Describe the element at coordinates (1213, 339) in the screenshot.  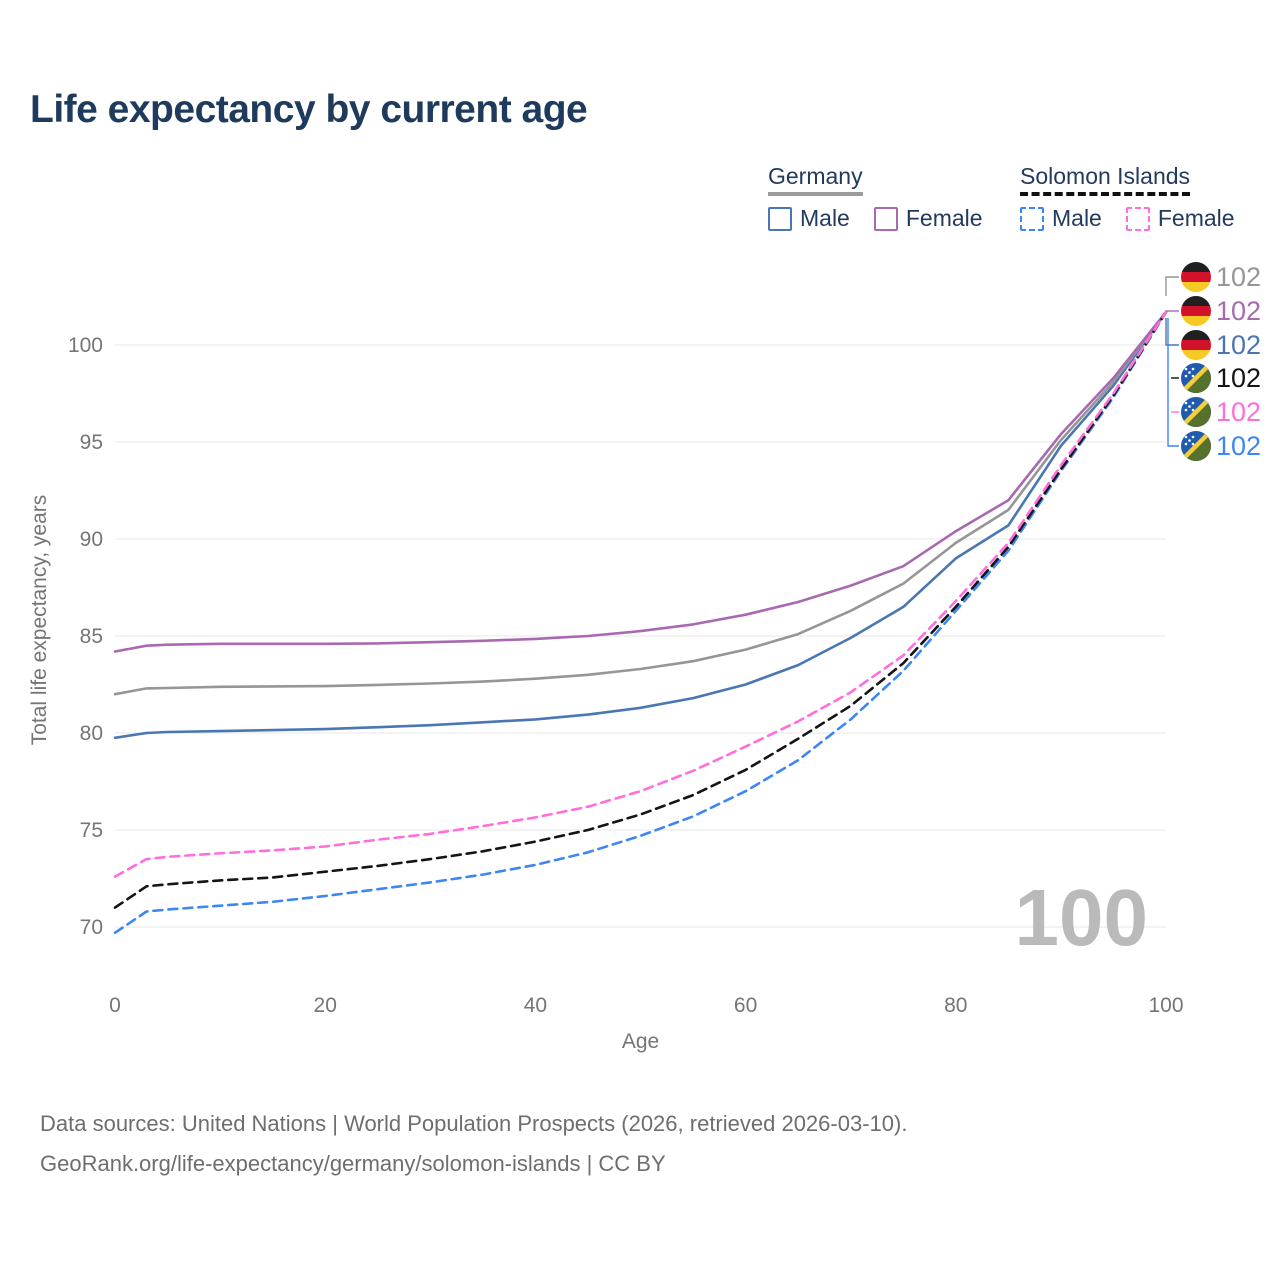
I see `end-label-germany-male: 102` at that location.